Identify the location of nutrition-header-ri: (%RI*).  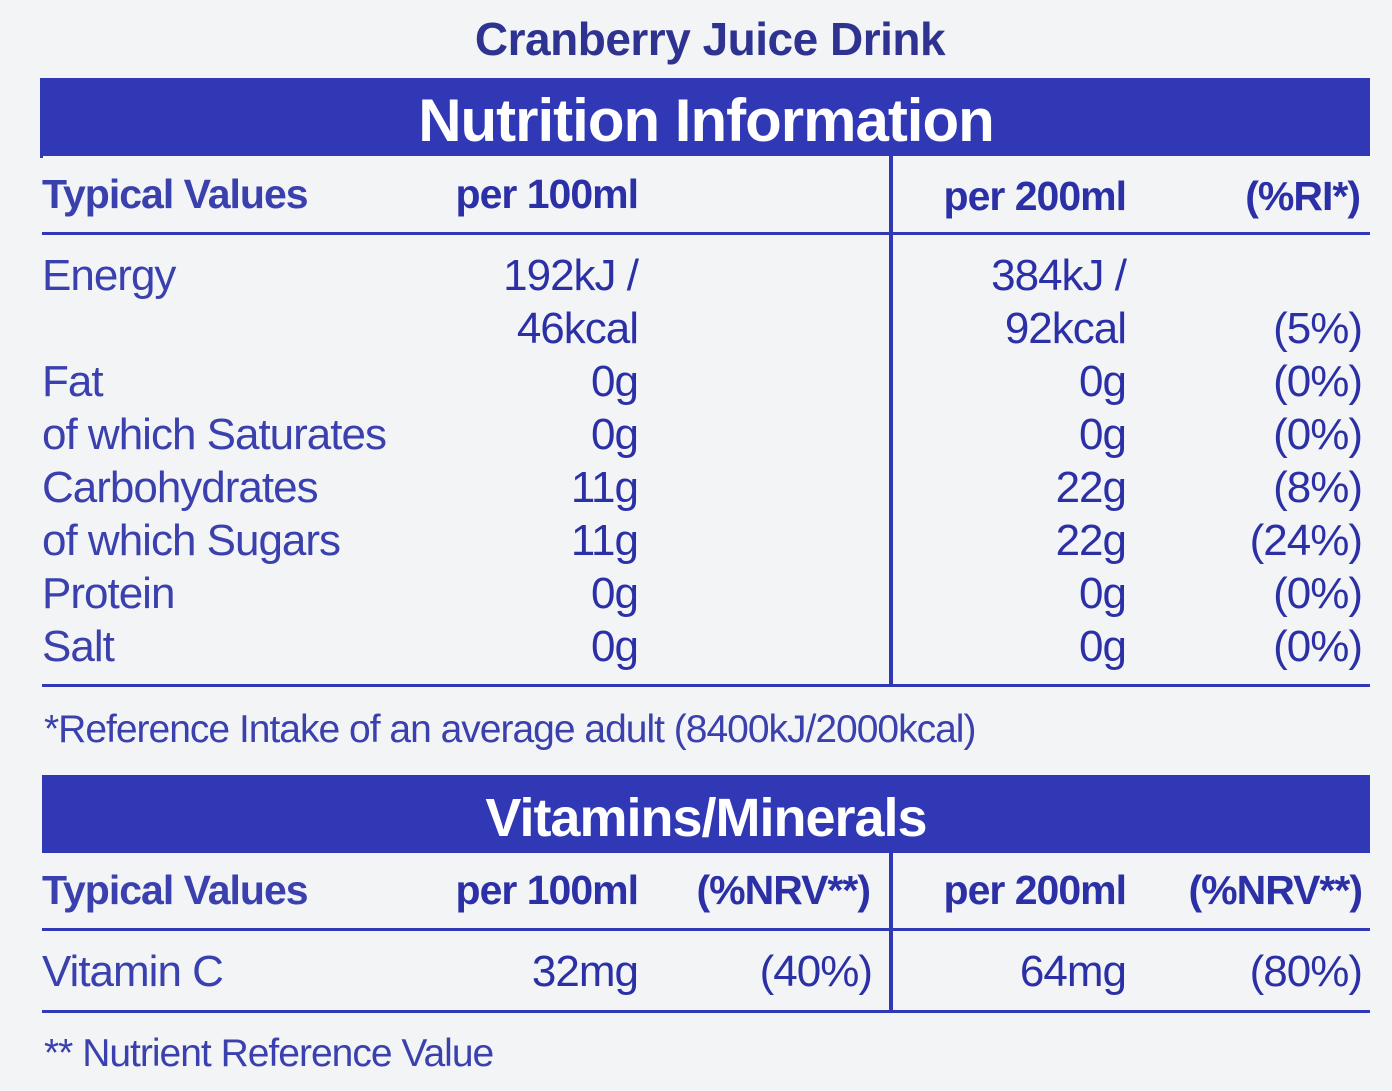
(1303, 196).